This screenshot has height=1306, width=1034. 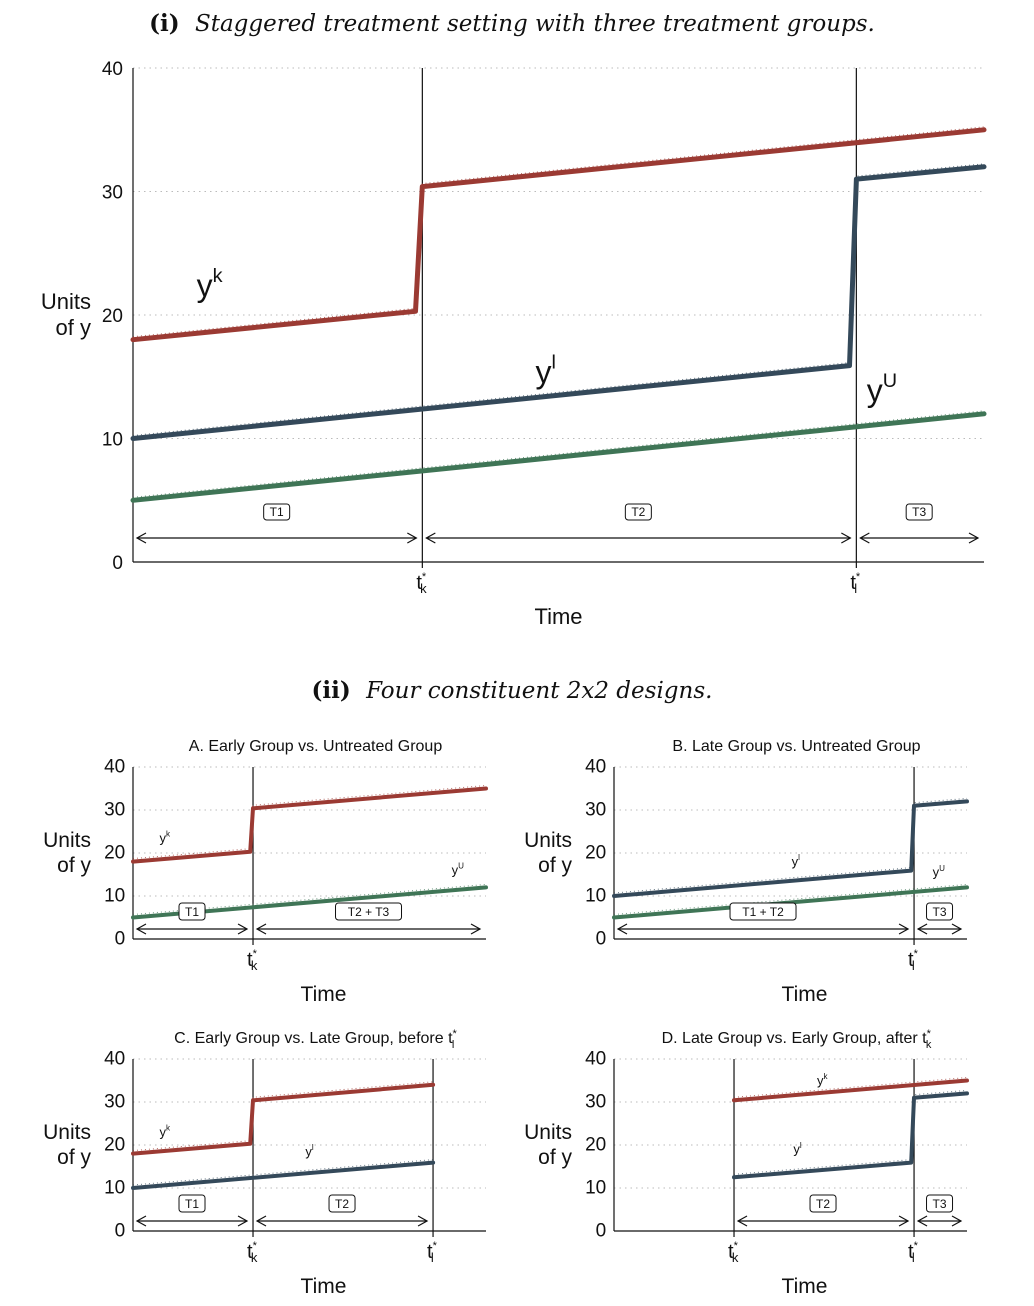 What do you see at coordinates (795, 1038) in the screenshot?
I see `chart-title-text: D. Late Group vs. Early Group, after t` at bounding box center [795, 1038].